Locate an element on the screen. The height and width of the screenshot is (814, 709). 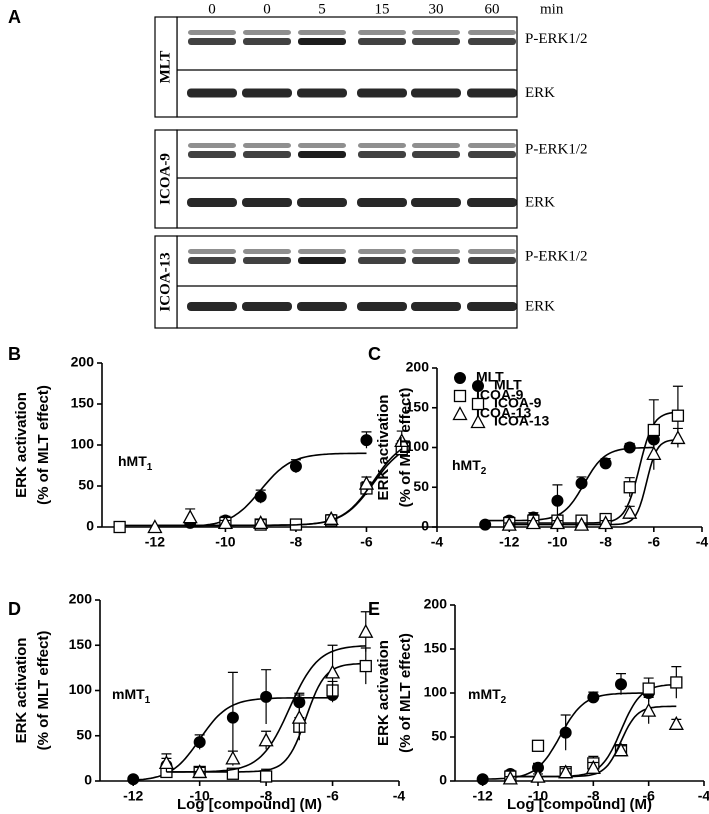
panel-label: D is located at coordinates (14, 609).